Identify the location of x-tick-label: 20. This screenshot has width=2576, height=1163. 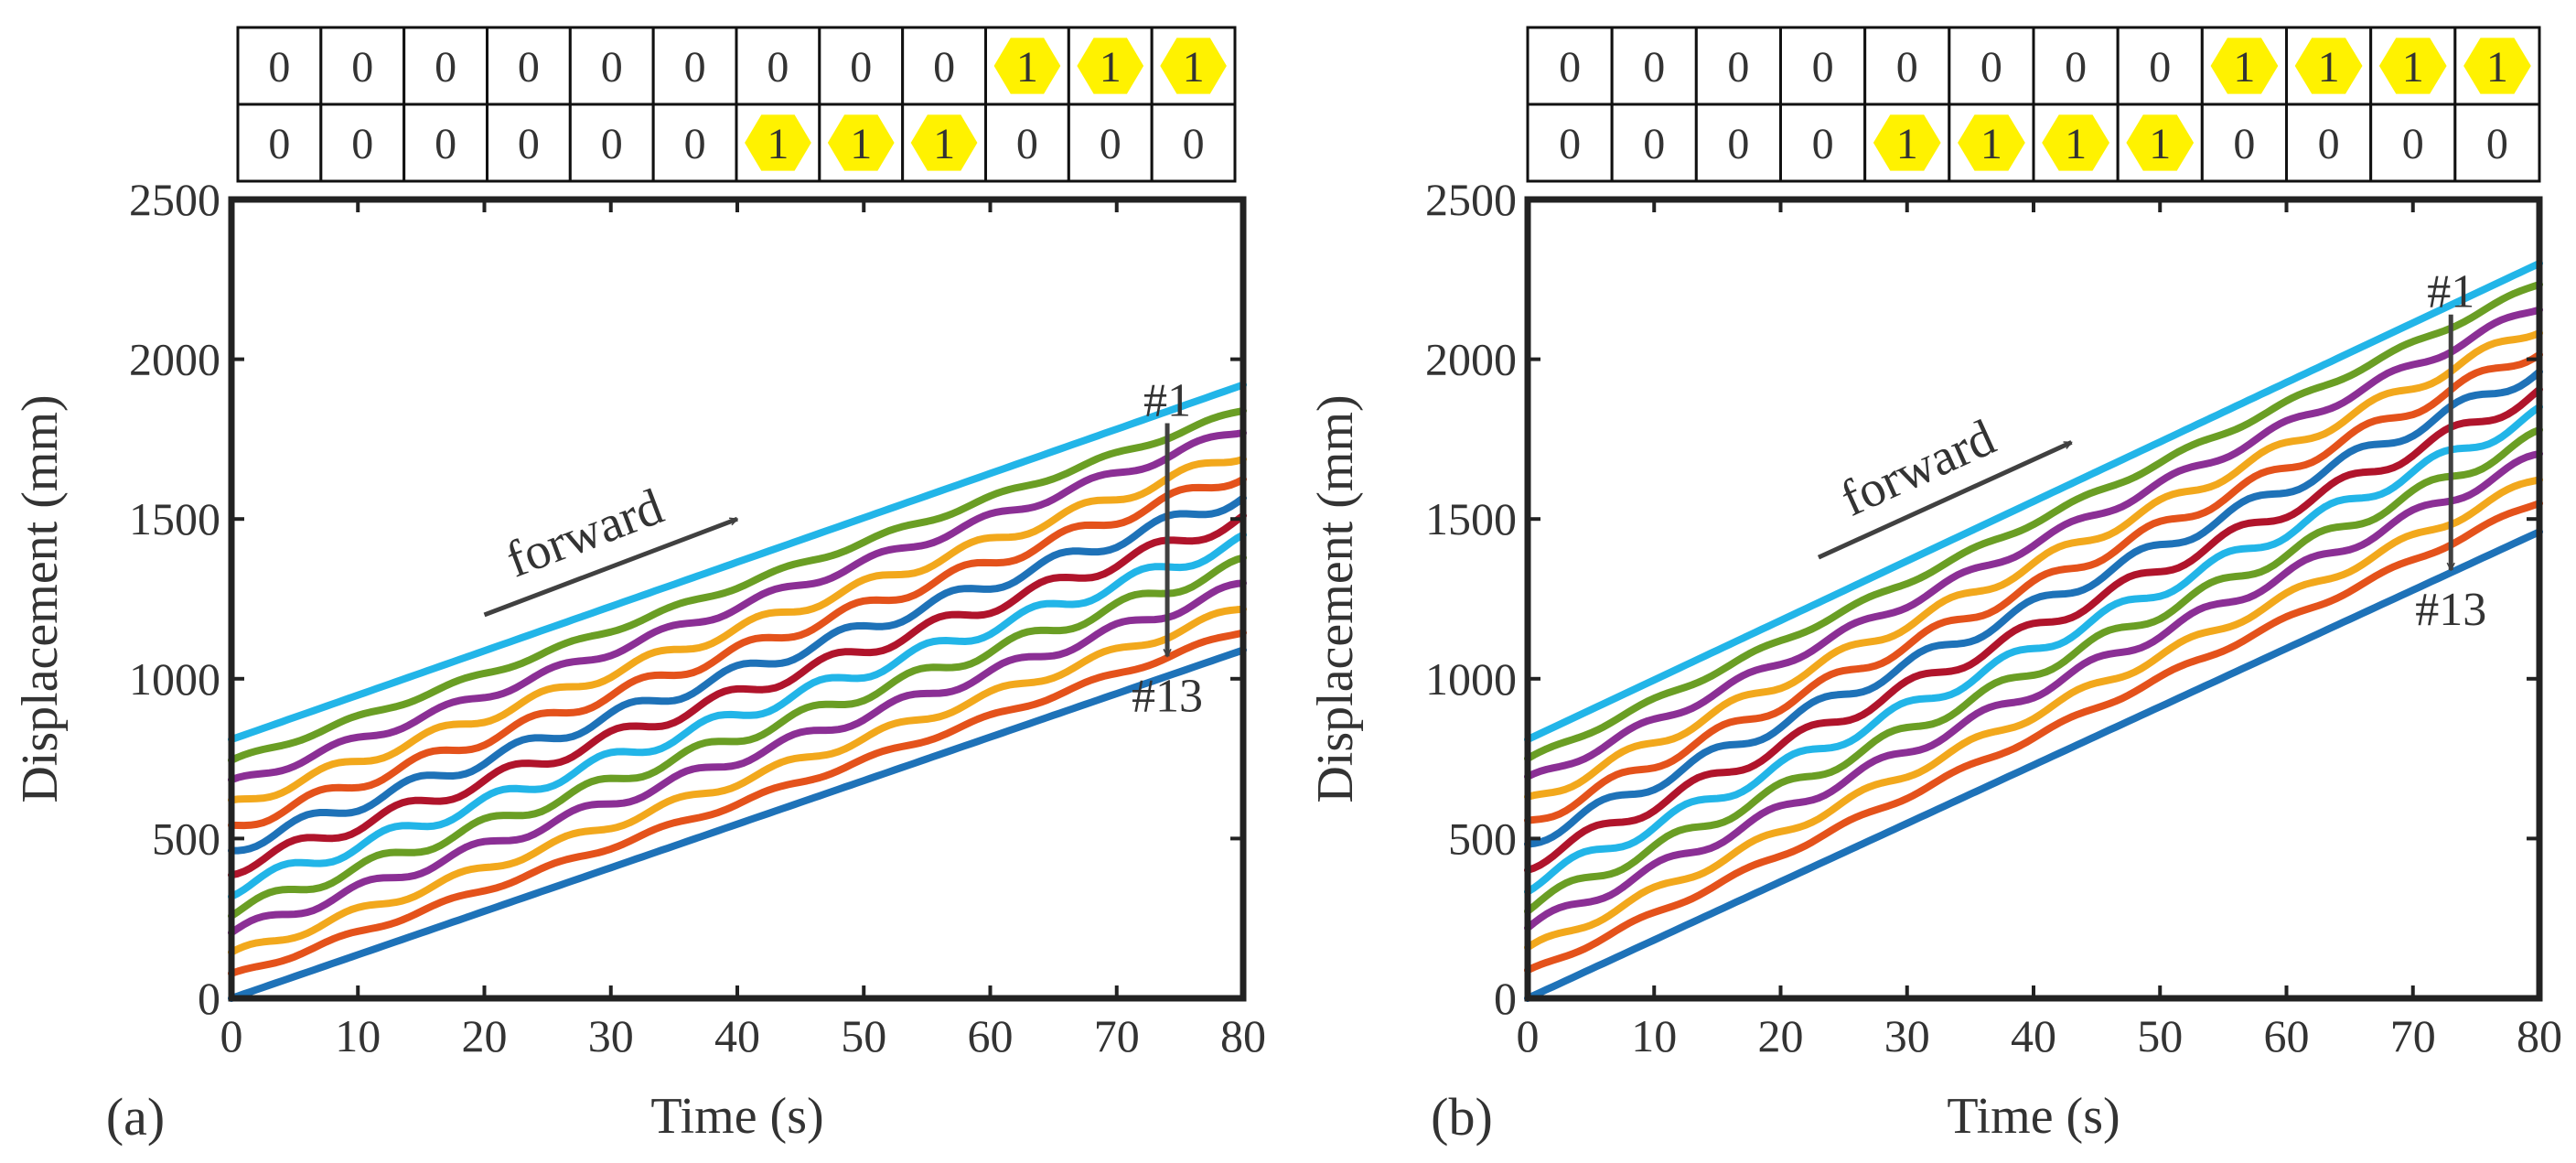
(485, 1035).